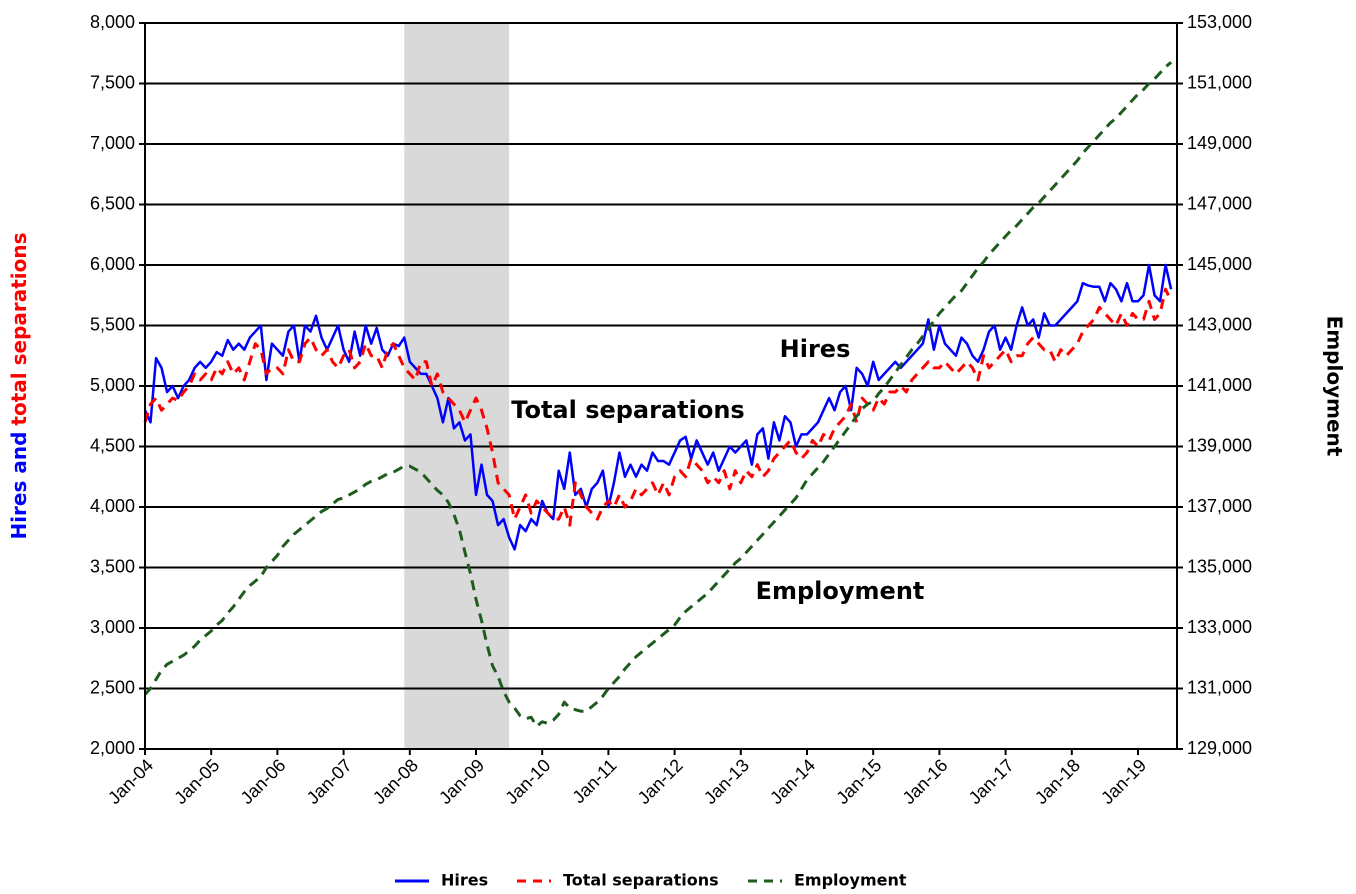  What do you see at coordinates (112, 506) in the screenshot?
I see `y-tick-label: 4,000` at bounding box center [112, 506].